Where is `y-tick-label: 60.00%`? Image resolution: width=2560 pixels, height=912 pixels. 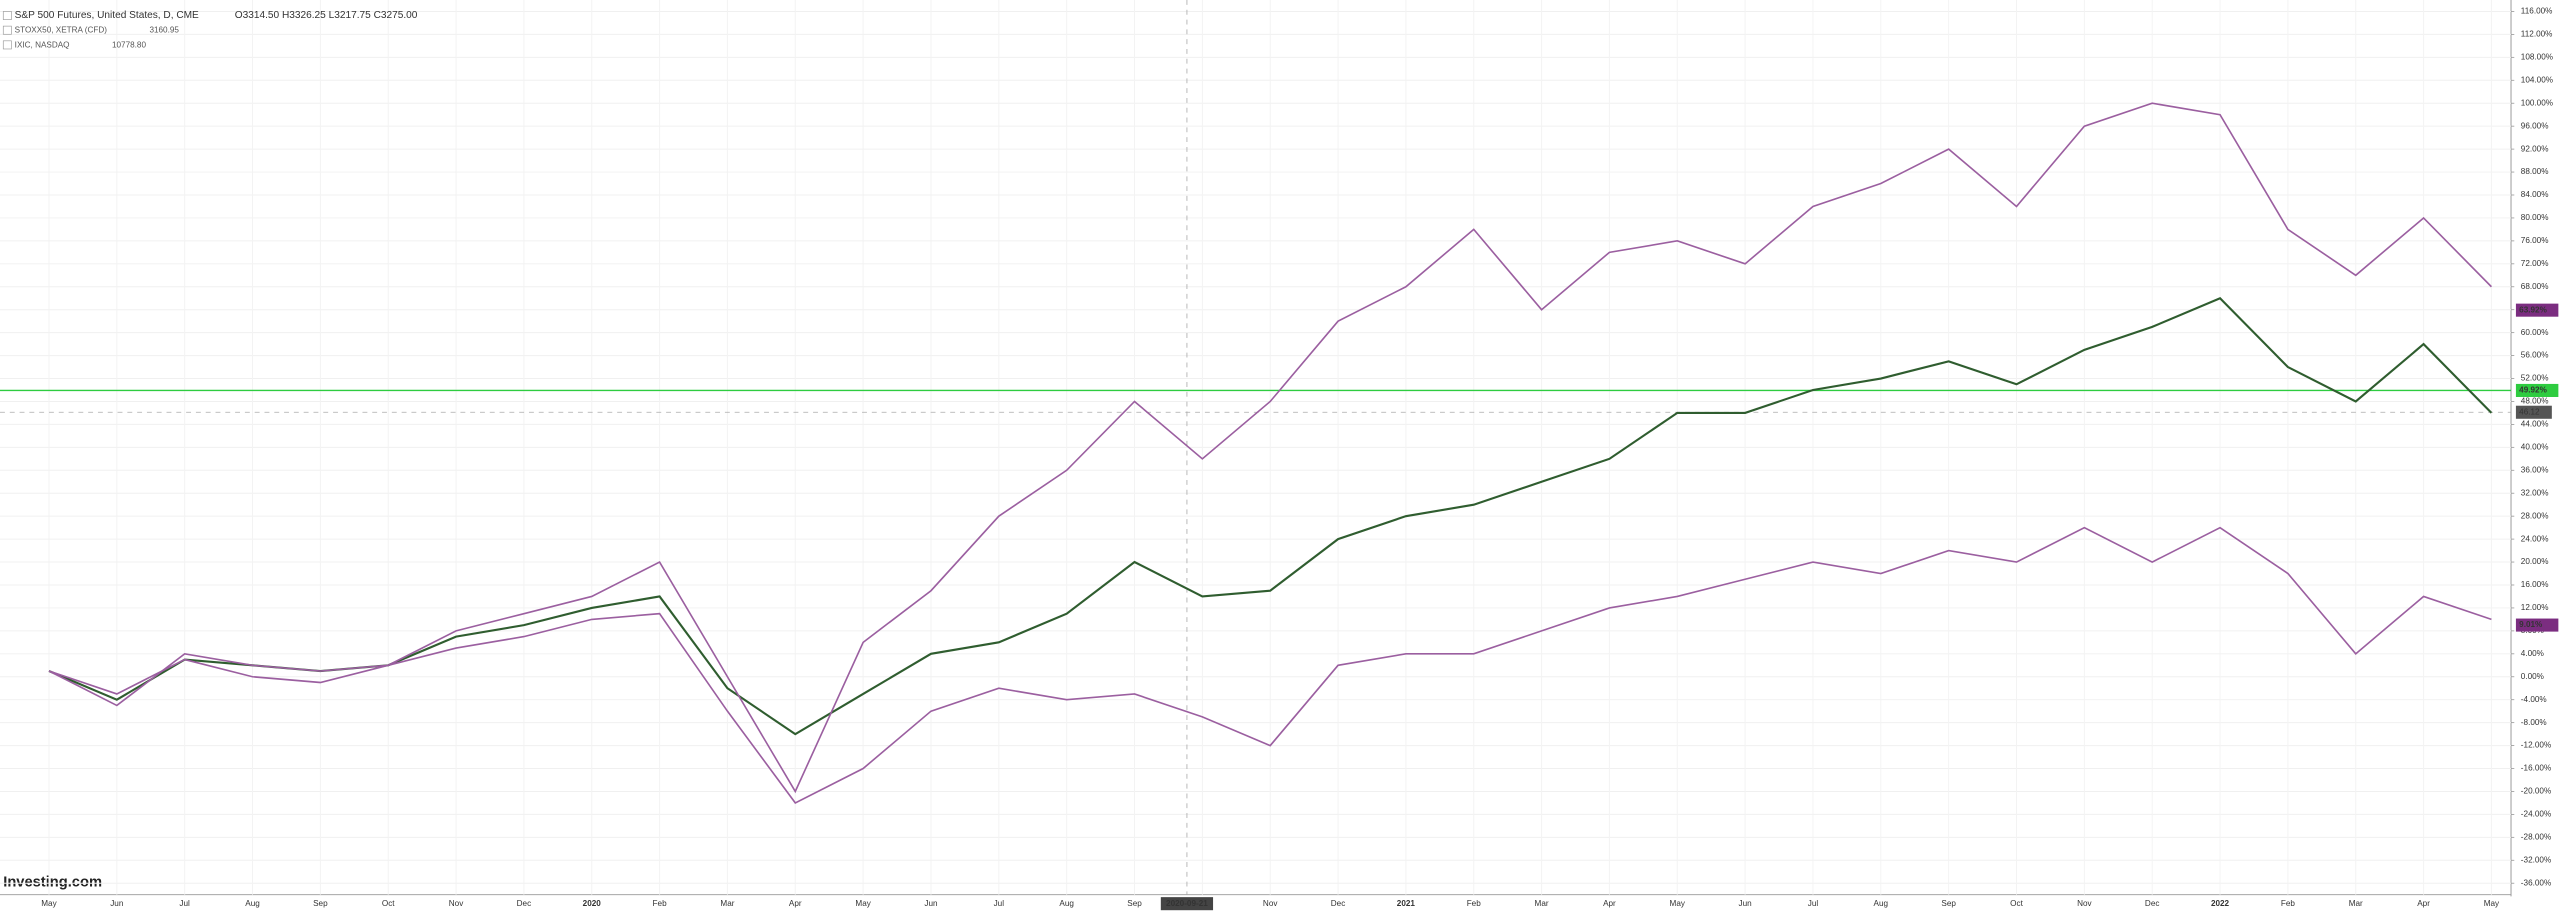
y-tick-label: 60.00% is located at coordinates (2535, 332).